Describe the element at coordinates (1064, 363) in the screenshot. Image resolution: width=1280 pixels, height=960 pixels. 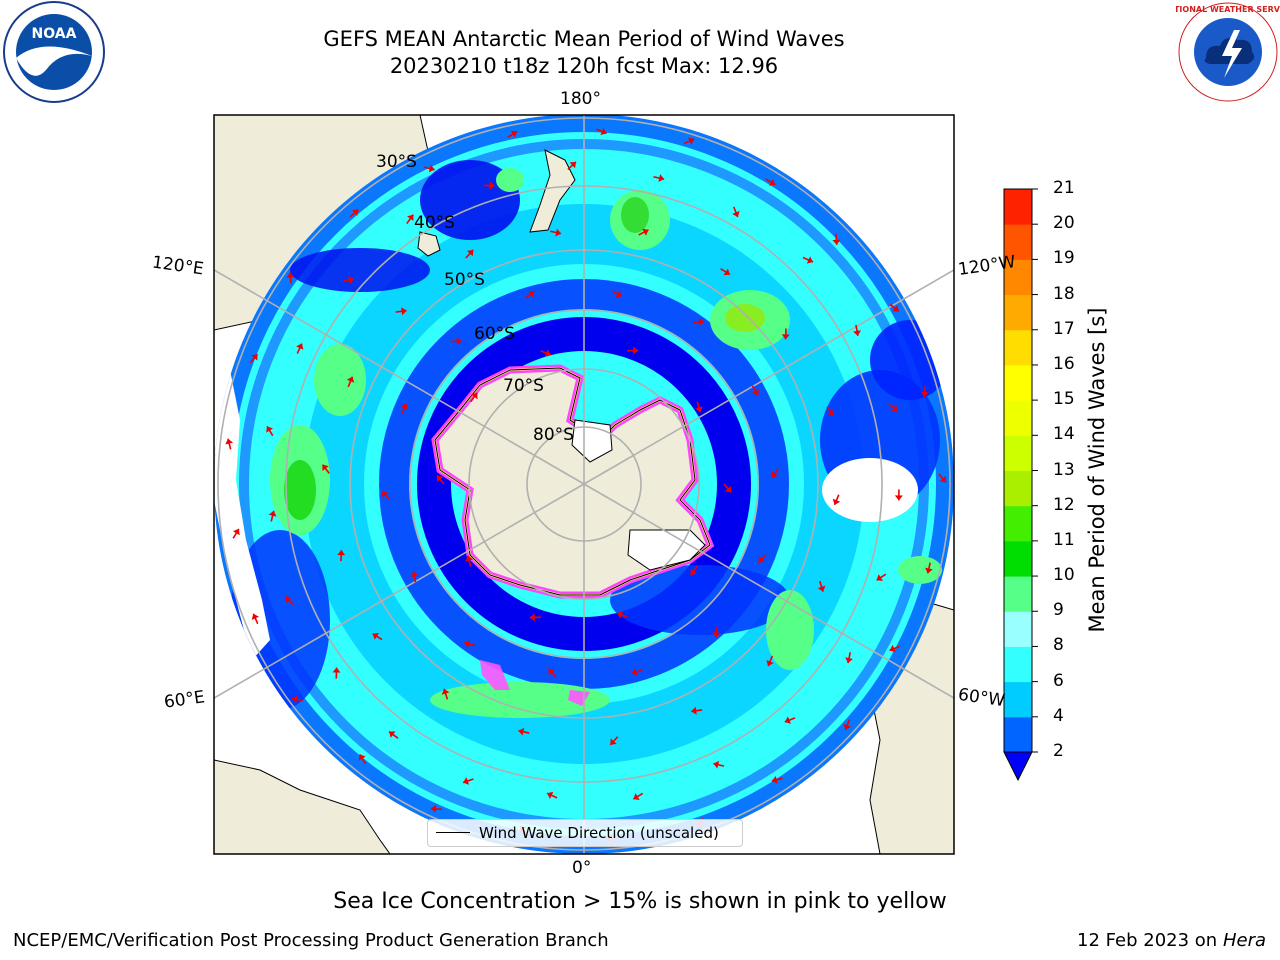
I see `colorbar-tick-label: 16` at that location.